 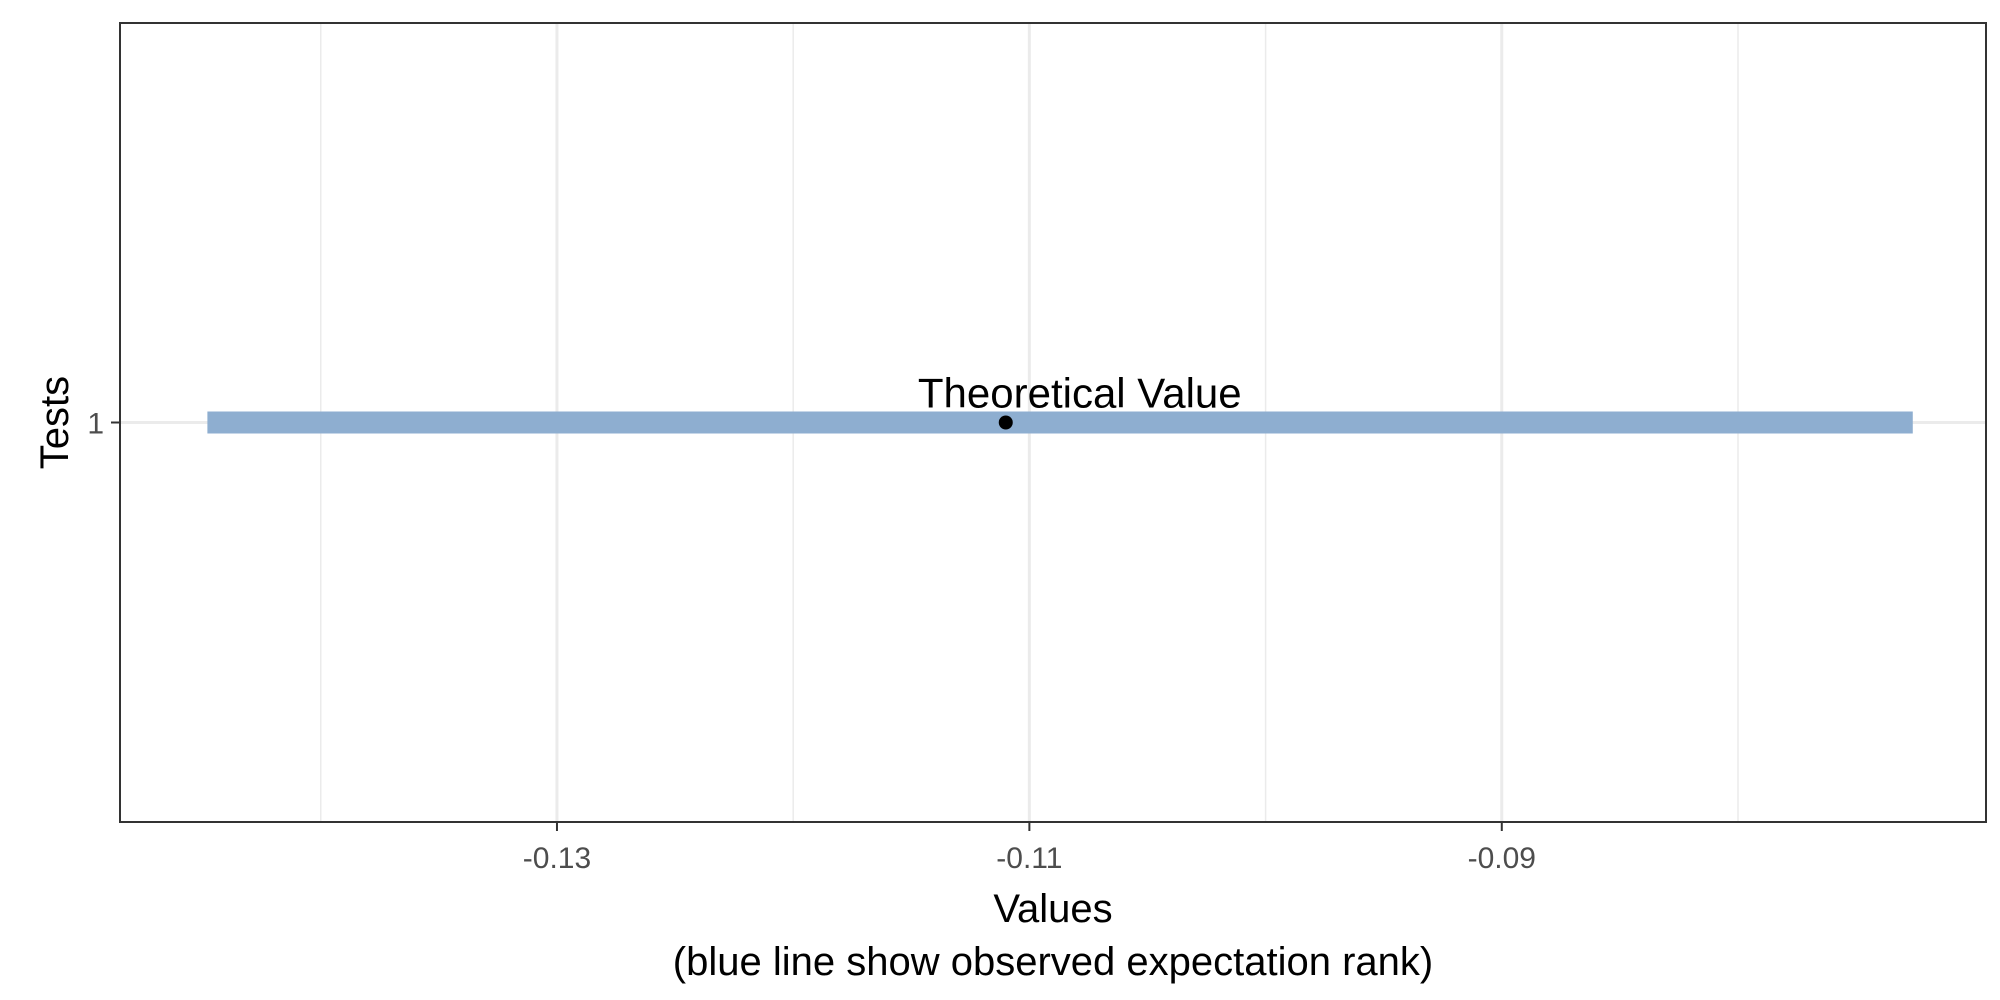 I want to click on data-layer: Theoretical Value, so click(x=1060, y=402).